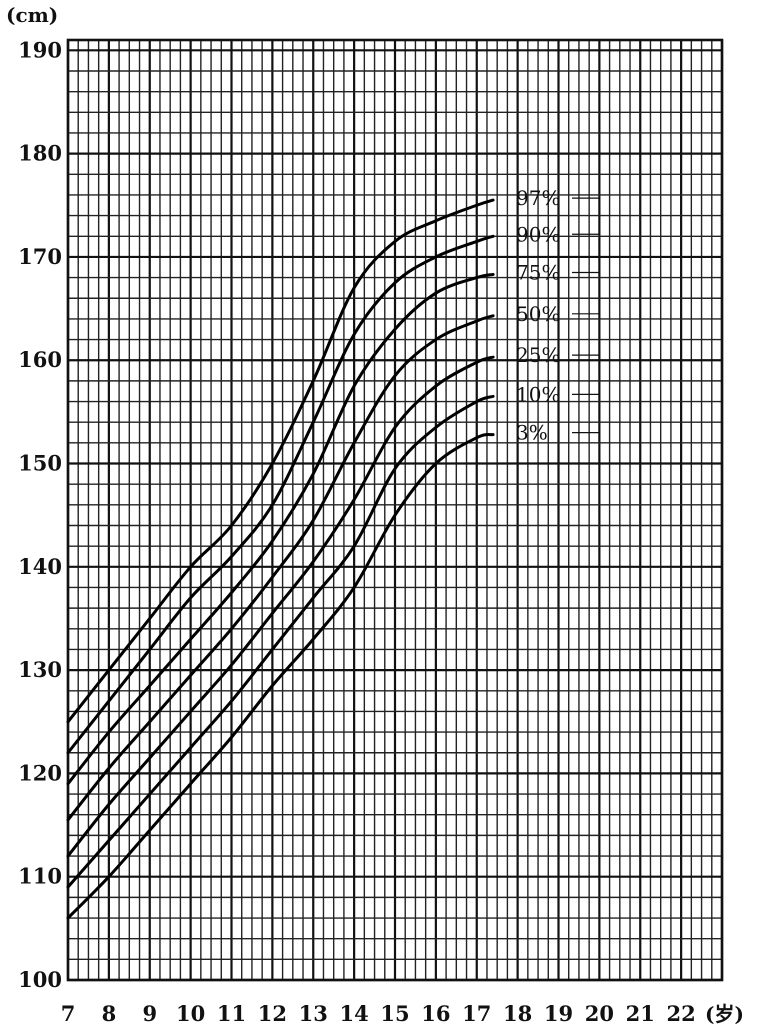 This screenshot has height=1027, width=767. Describe the element at coordinates (538, 272) in the screenshot. I see `series-label-75pct: 75%` at that location.